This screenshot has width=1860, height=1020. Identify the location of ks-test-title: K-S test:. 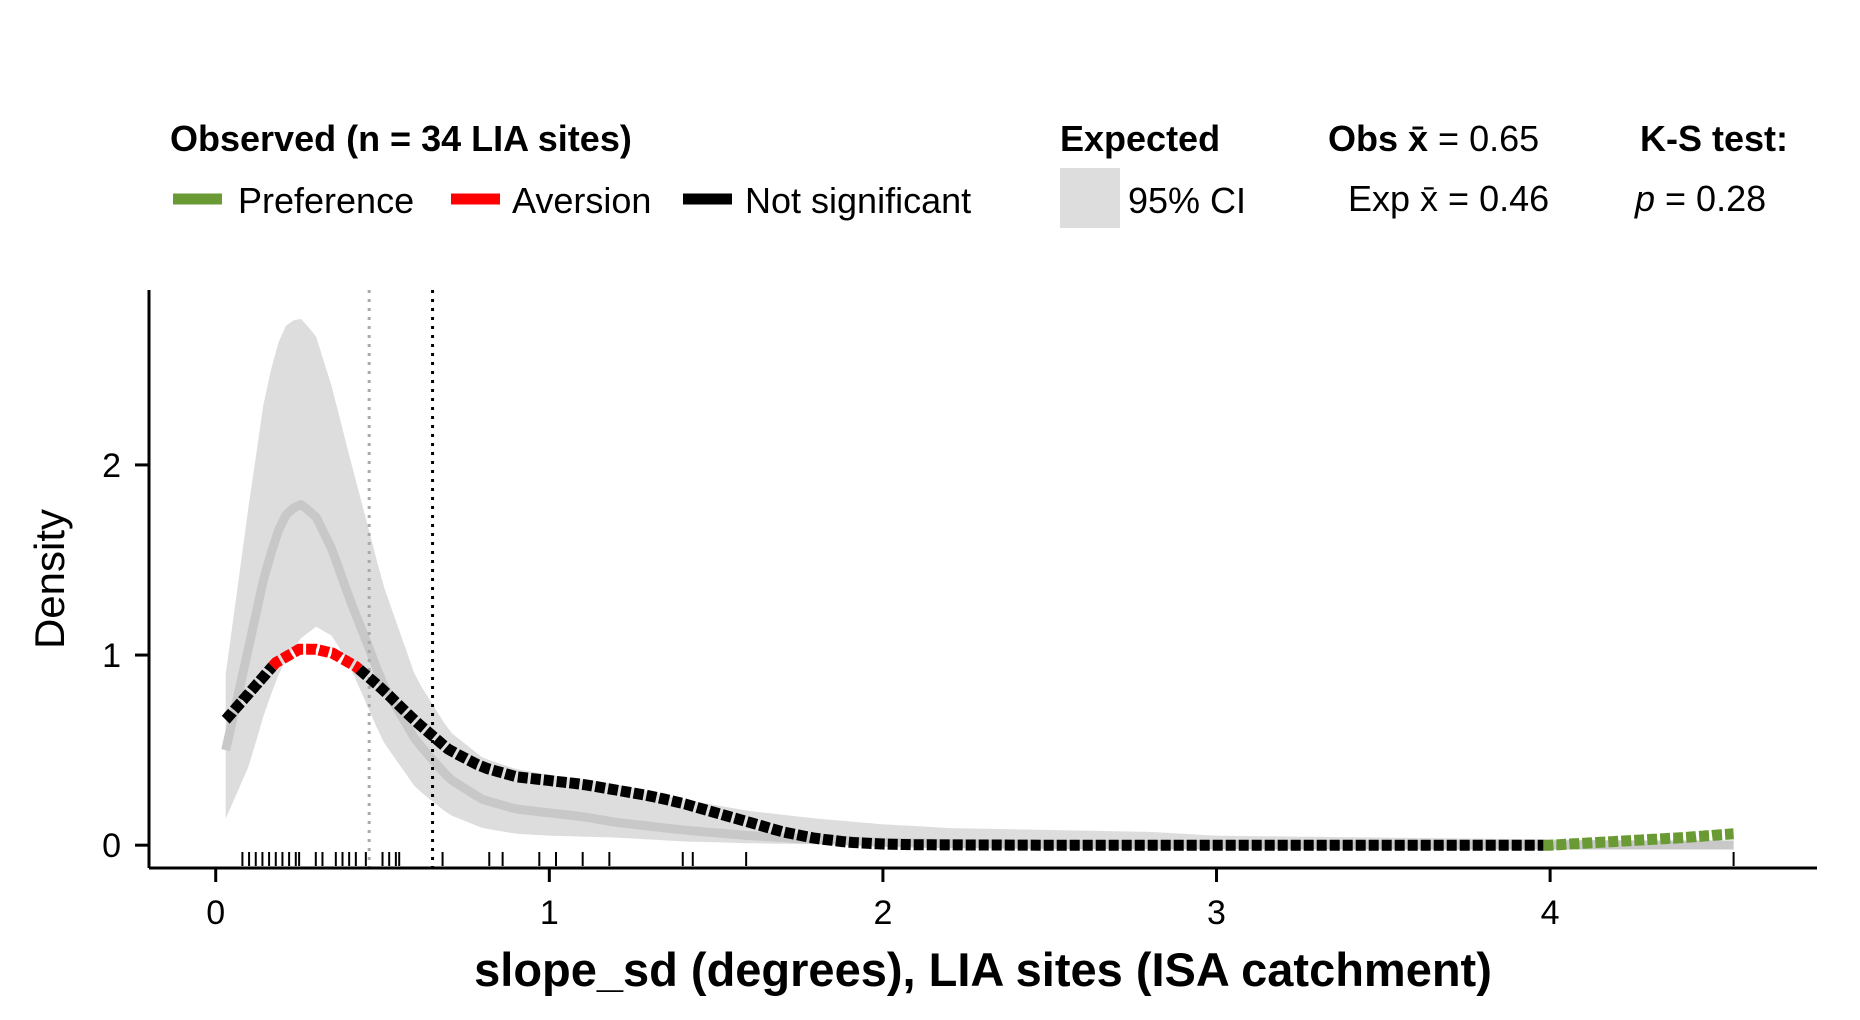
(1714, 138).